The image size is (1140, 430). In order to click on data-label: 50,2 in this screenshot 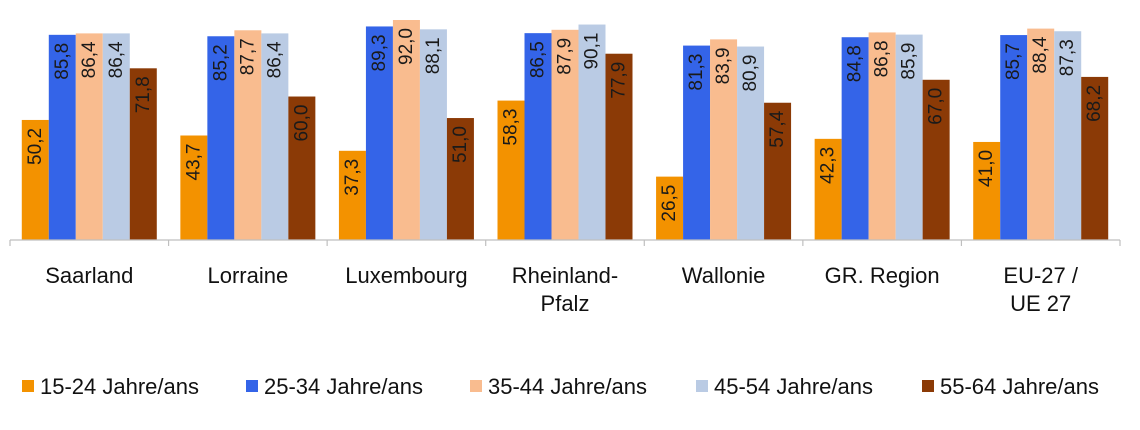, I will do `click(35, 146)`.